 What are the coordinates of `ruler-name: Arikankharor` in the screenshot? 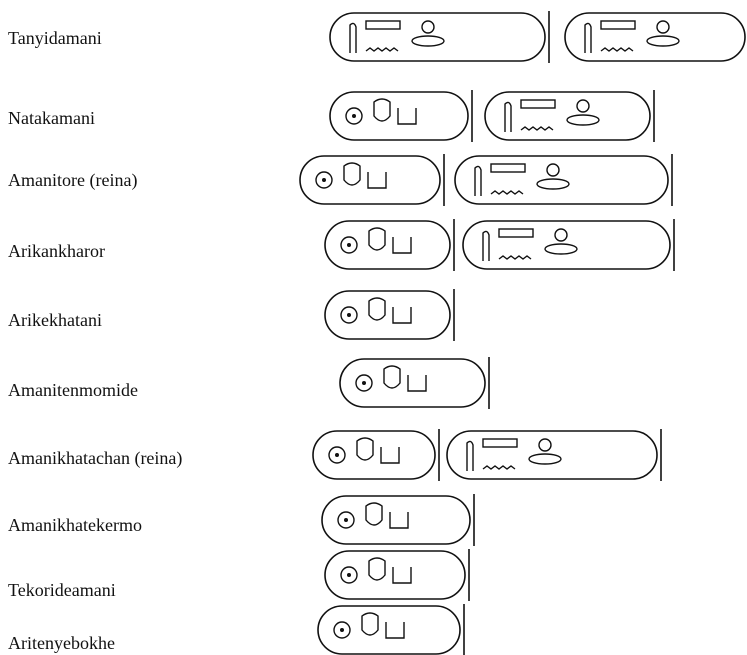 It's located at (56, 251).